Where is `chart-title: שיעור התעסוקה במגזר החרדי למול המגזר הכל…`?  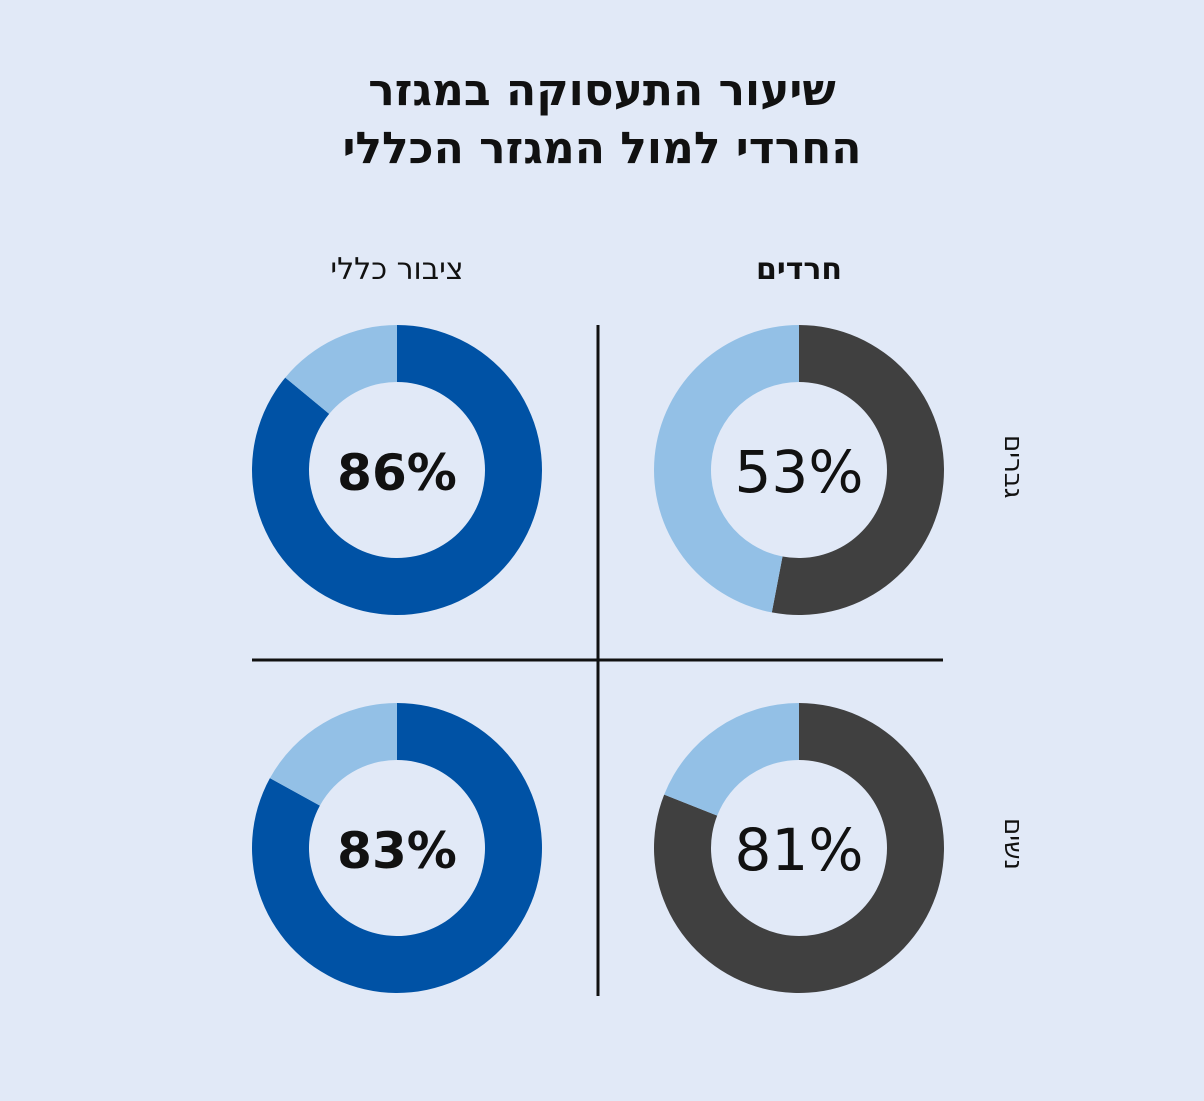
chart-title: שיעור התעסוקה במגזר החרדי למול המגזר הכל… is located at coordinates (602, 120).